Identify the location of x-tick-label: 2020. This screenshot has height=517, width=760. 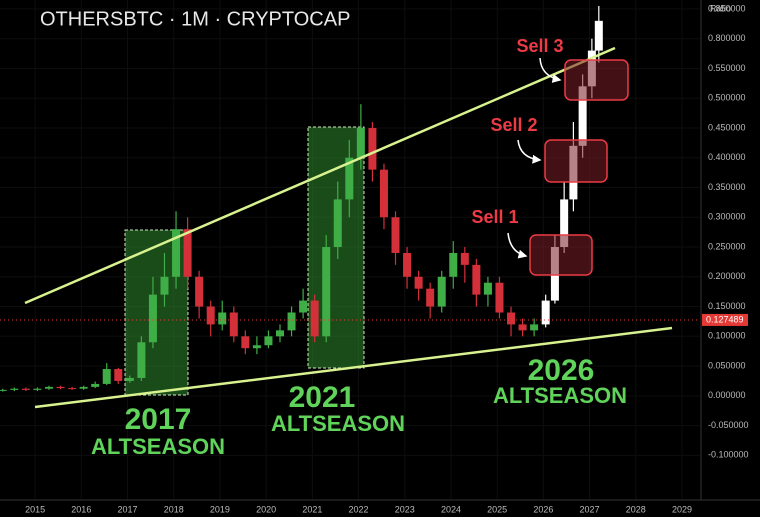
(266, 509).